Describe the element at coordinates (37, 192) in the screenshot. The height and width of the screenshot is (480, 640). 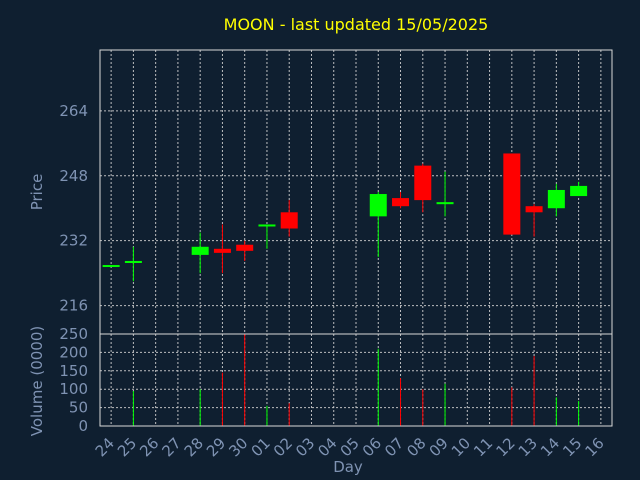
I see `price-axis-label: Price` at that location.